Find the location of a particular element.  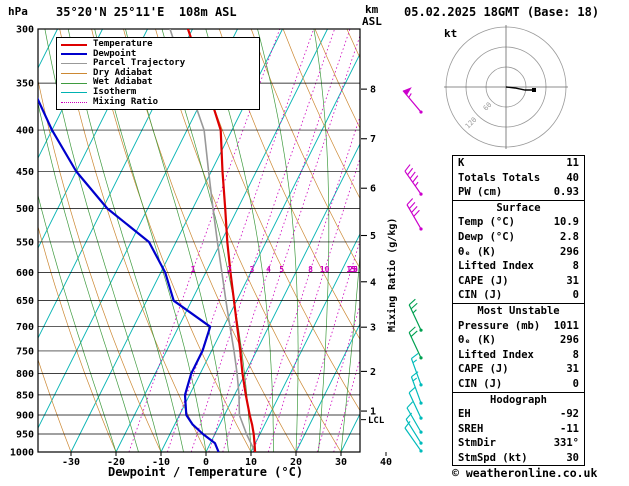

stat-row: EH -92 is located at coordinates (518, 414).